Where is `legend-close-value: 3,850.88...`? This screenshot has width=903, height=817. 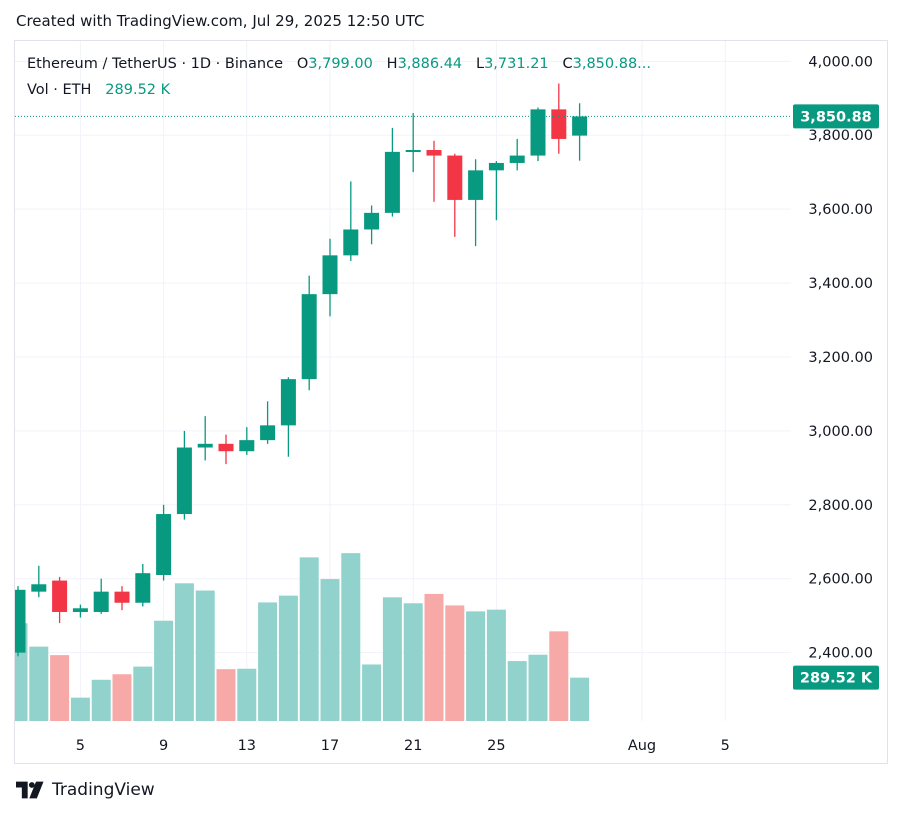 legend-close-value: 3,850.88... is located at coordinates (612, 64).